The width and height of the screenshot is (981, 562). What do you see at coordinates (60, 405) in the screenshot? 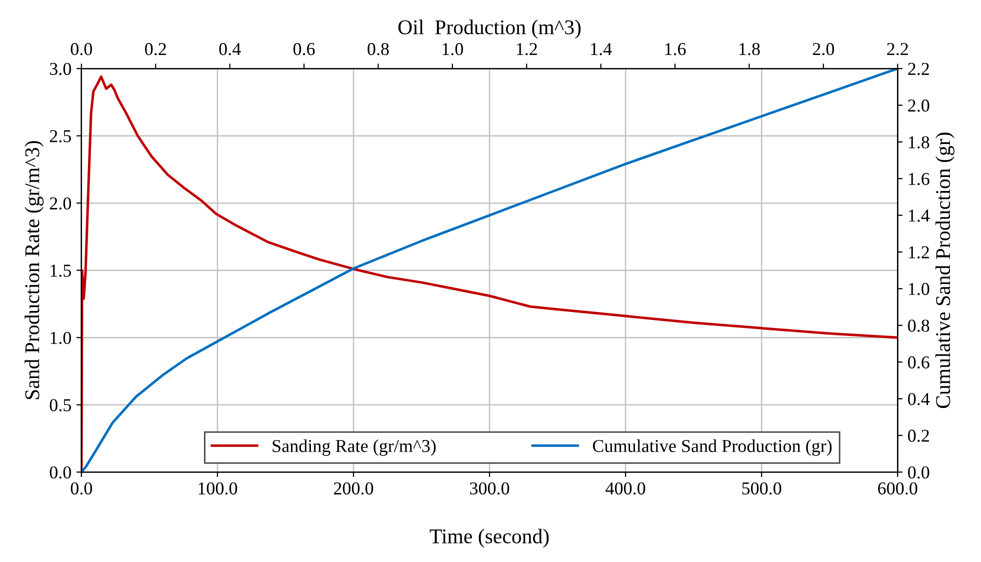
I see `y-tick-label: 0.5` at bounding box center [60, 405].